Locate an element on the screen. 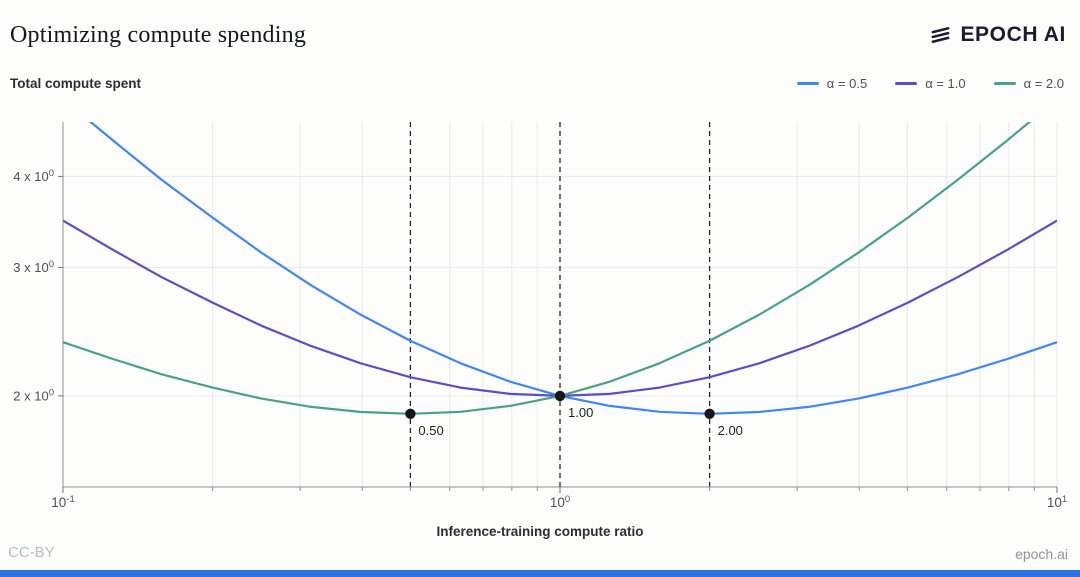 The width and height of the screenshot is (1080, 577). legend-item-2: α = 2.0 is located at coordinates (1028, 83).